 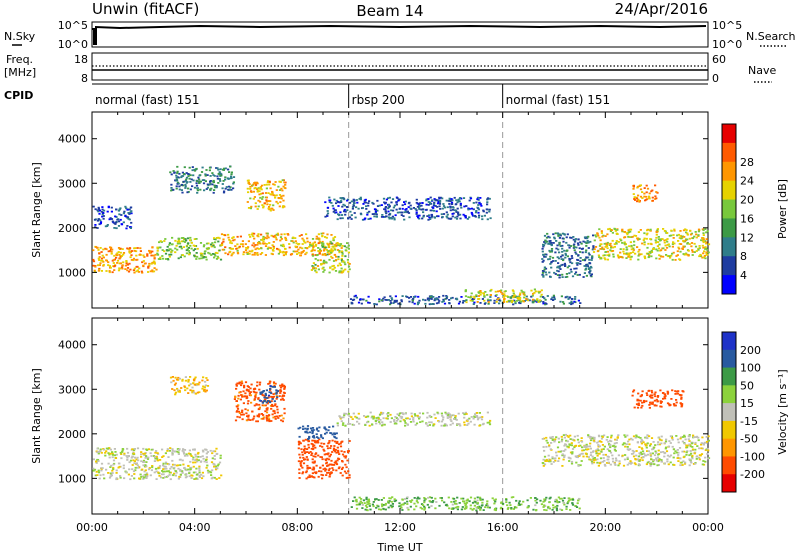 I want to click on y-tick-label: 3000, so click(x=72, y=183).